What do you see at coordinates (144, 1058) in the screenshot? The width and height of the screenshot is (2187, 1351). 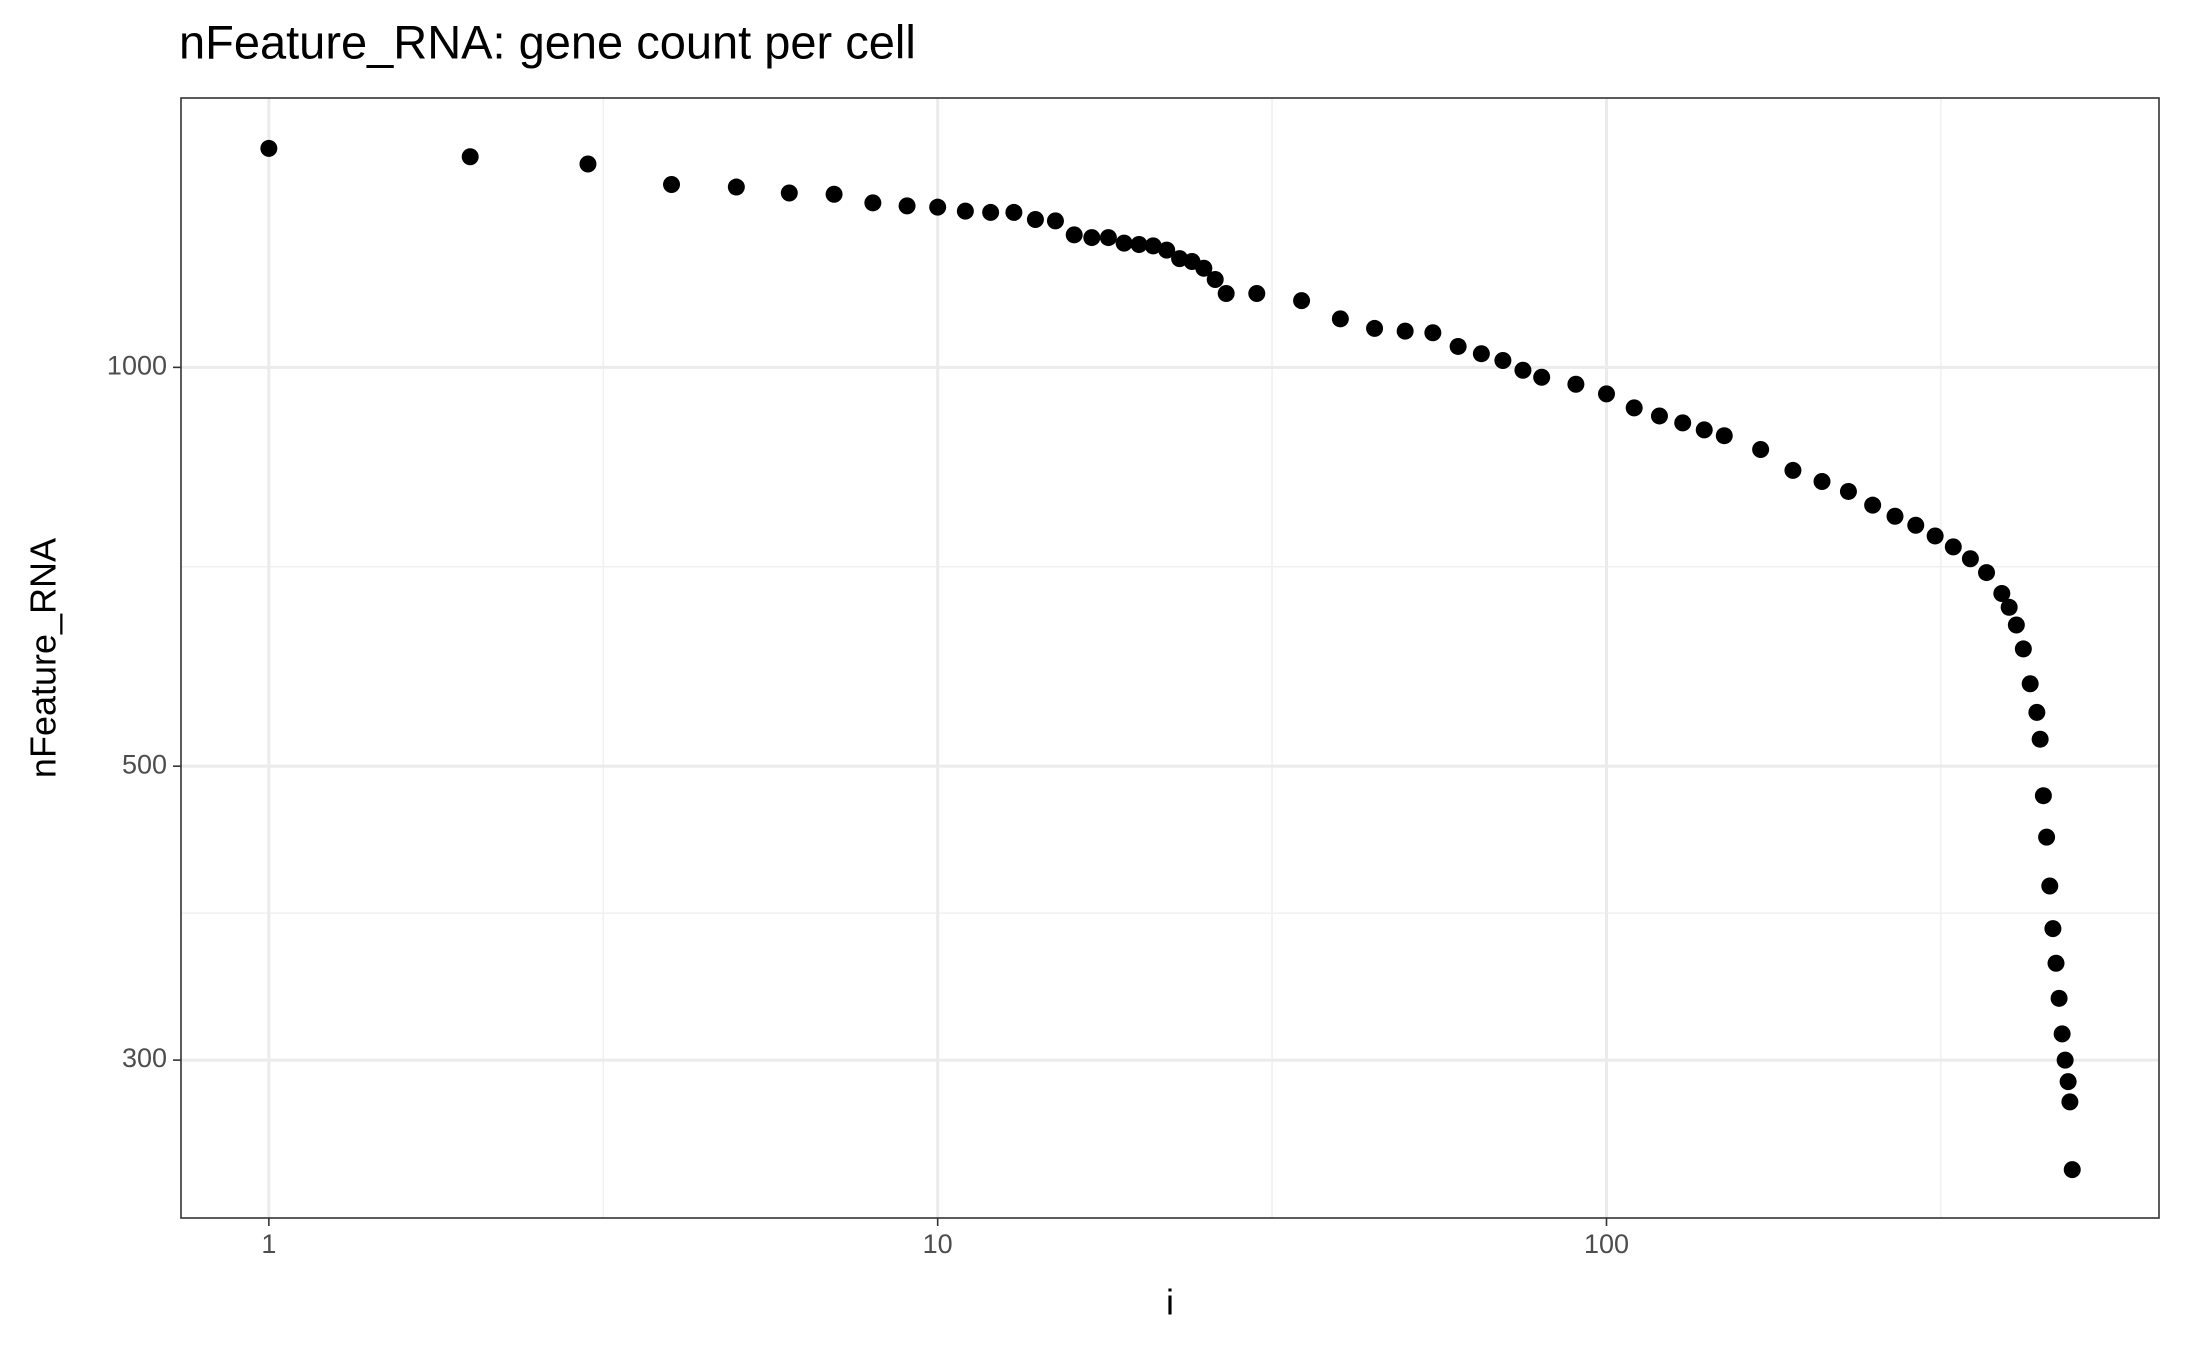 I see `y-tick-label: 300` at bounding box center [144, 1058].